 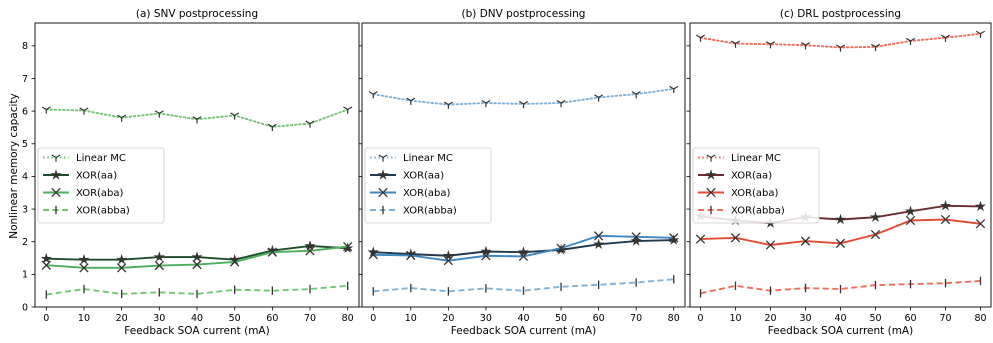 I want to click on y-tick-label: 1, so click(x=25, y=275).